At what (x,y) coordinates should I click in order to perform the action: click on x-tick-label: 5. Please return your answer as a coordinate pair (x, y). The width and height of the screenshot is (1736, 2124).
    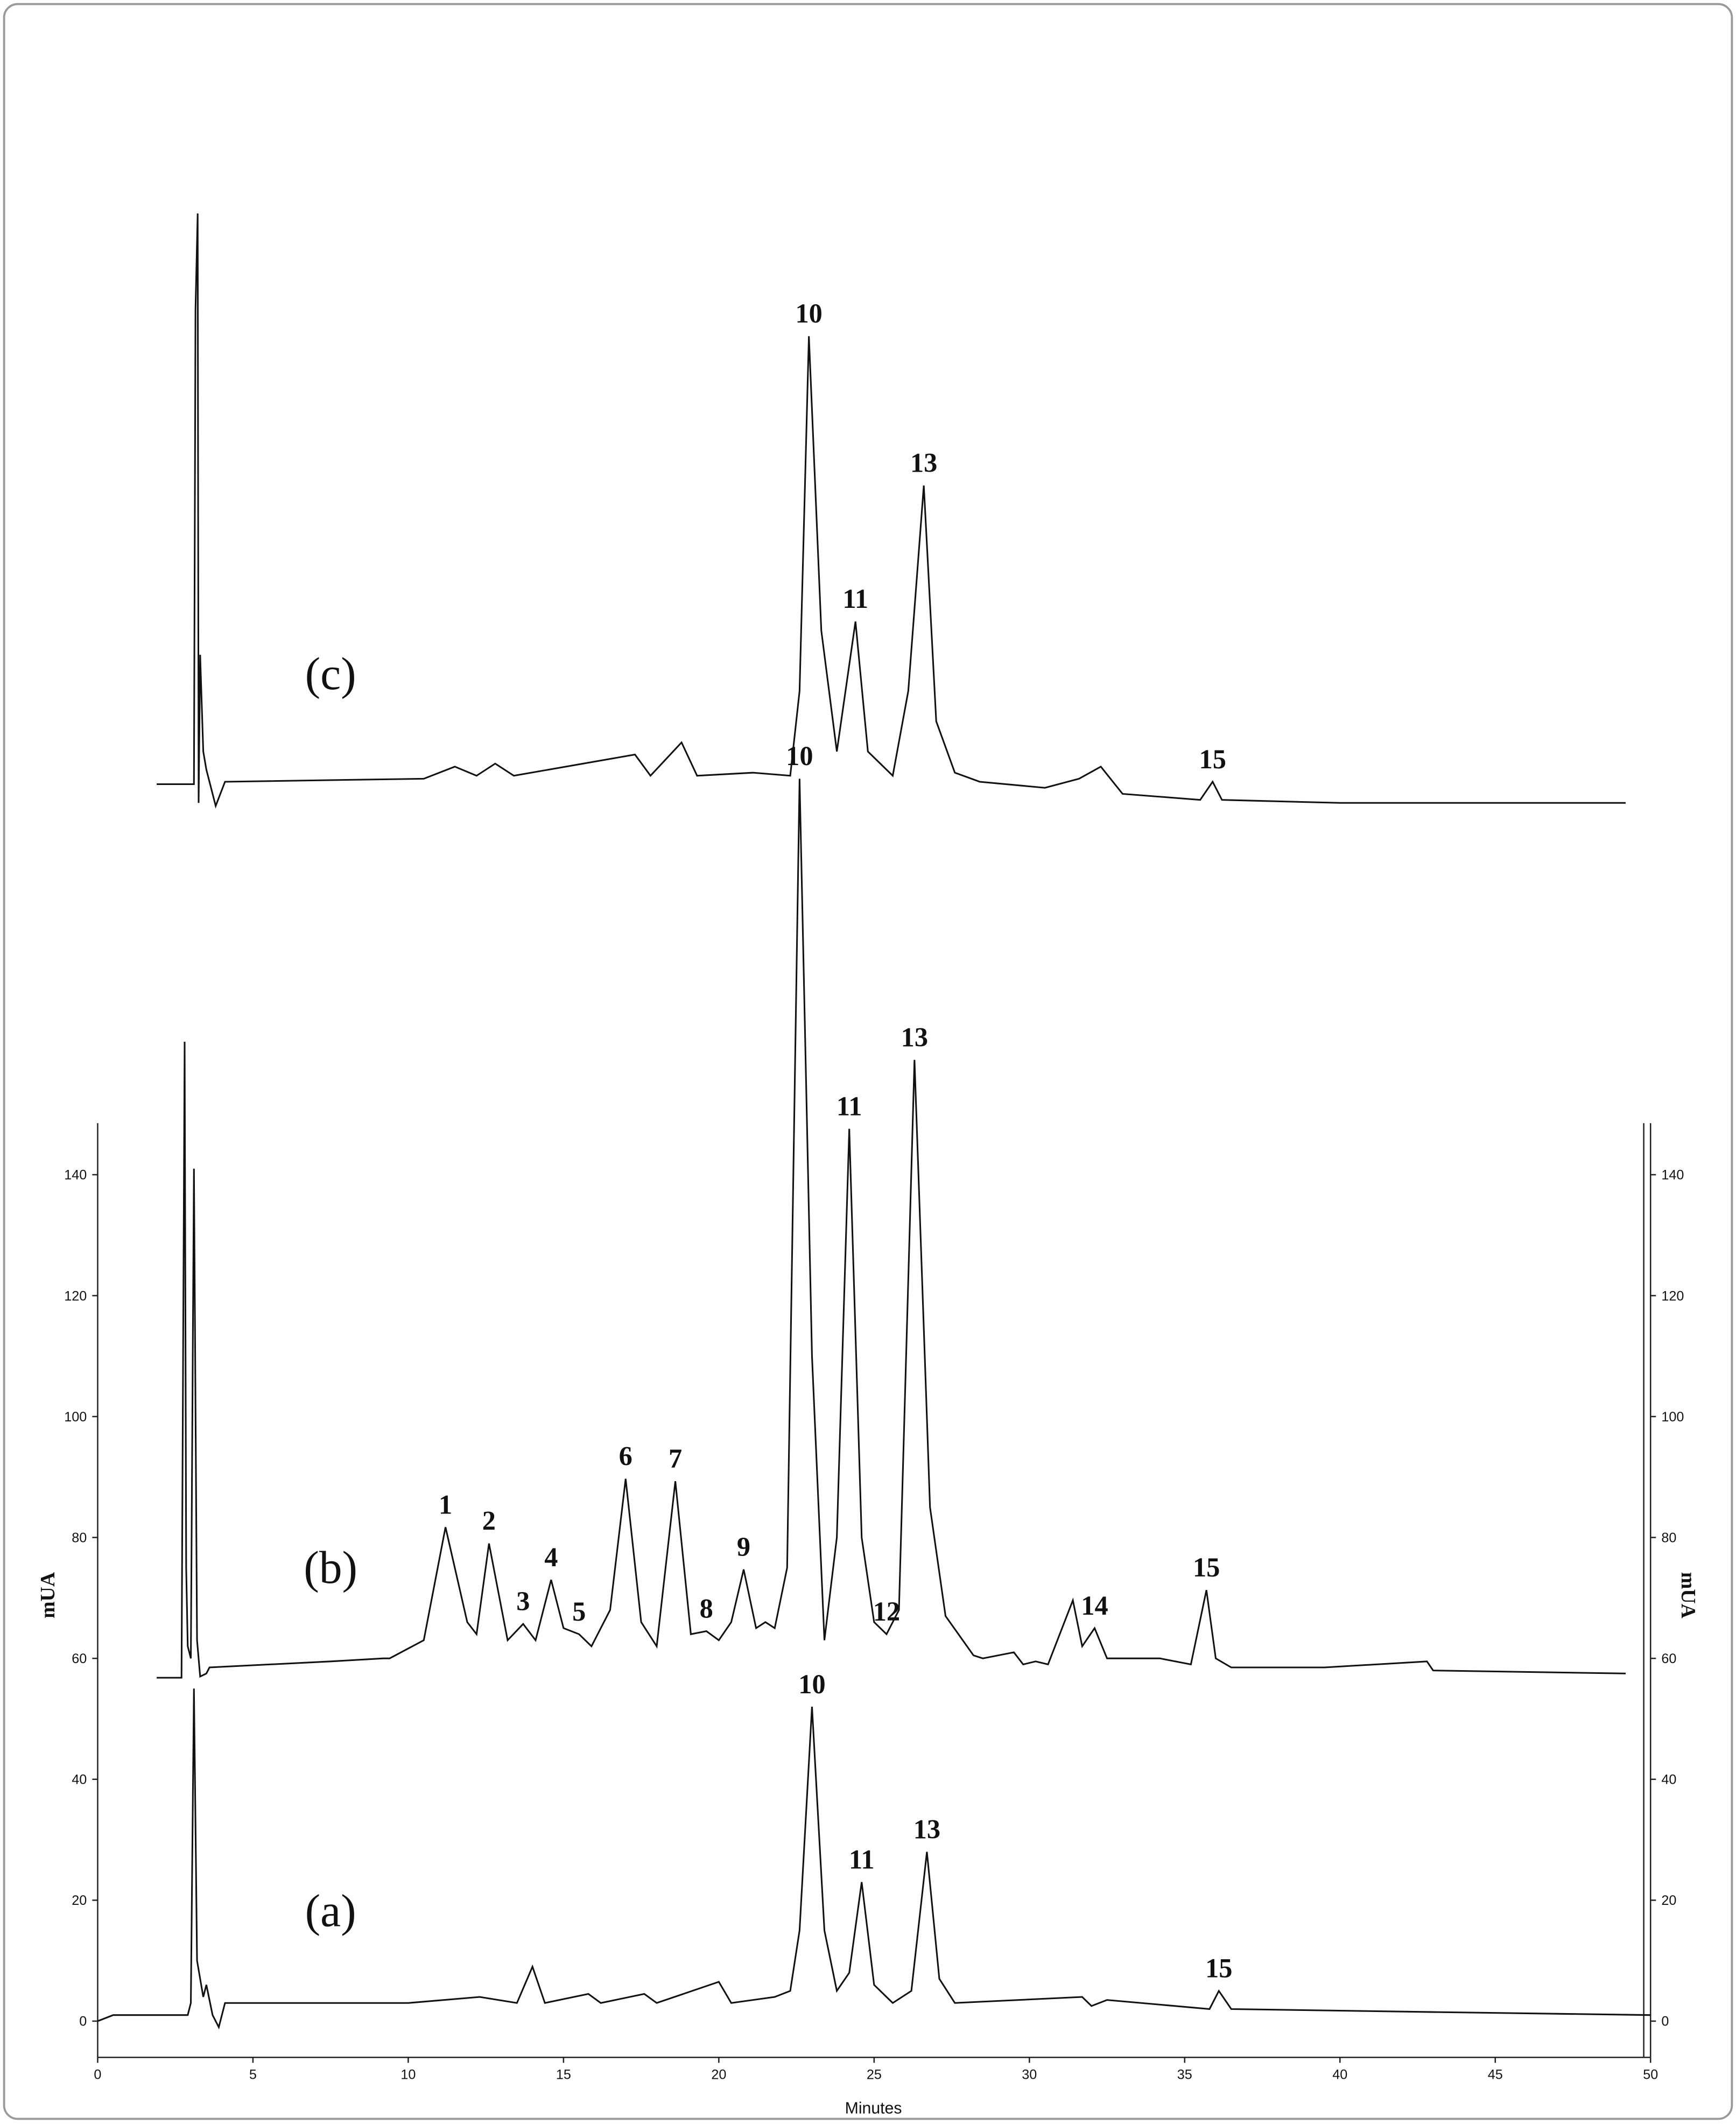
    Looking at the image, I should click on (253, 2075).